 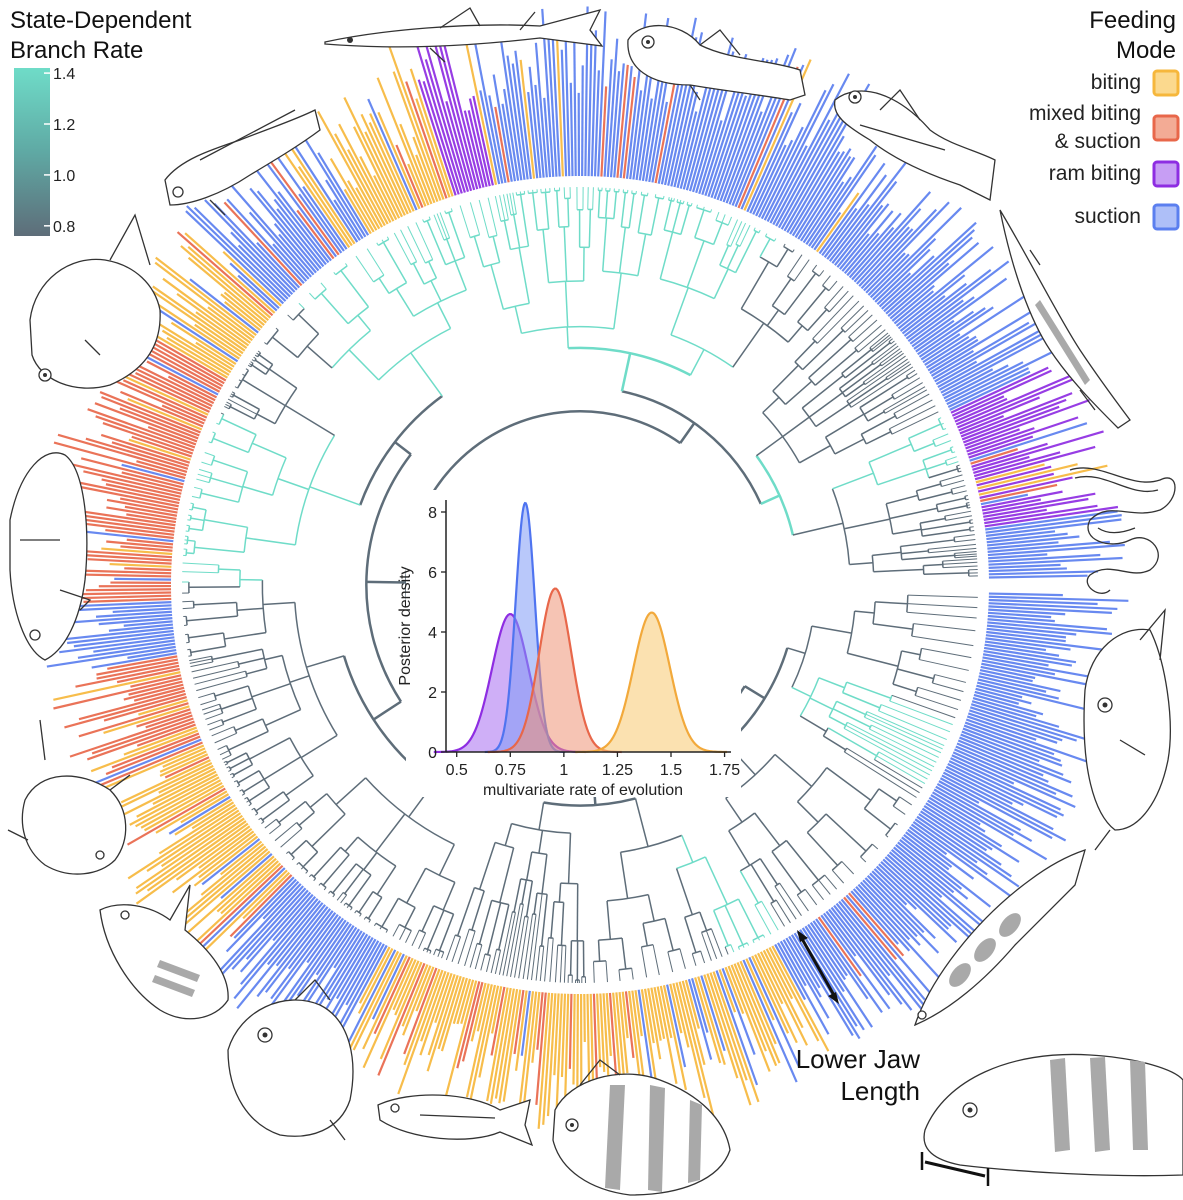 What do you see at coordinates (437, 633) in the screenshot?
I see `density-y-ticks: 0 2 4 6 8` at bounding box center [437, 633].